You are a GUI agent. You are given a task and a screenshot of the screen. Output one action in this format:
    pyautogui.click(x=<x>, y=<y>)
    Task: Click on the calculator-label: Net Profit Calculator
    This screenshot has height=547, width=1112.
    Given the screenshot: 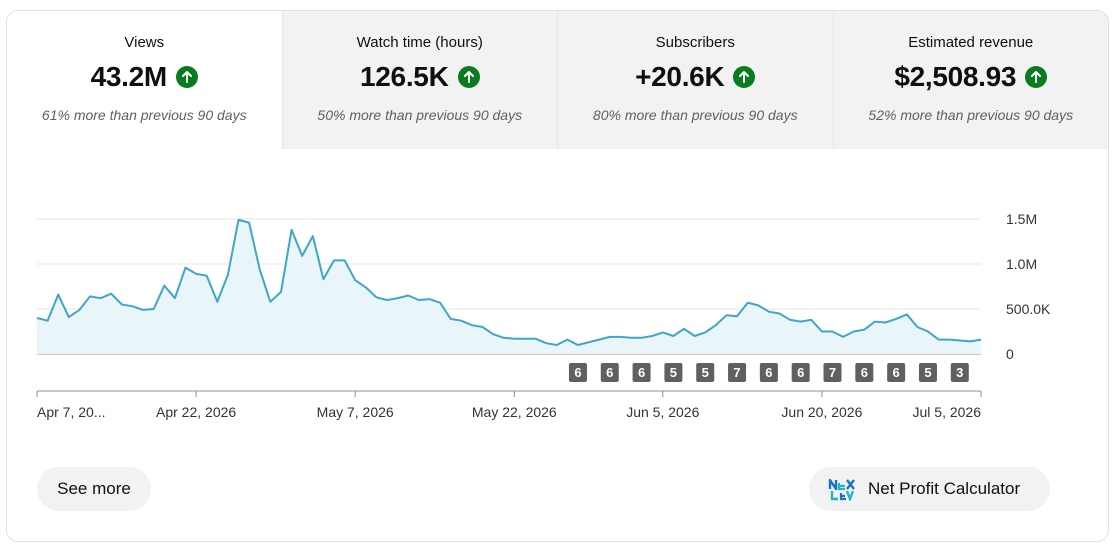 What is the action you would take?
    pyautogui.click(x=944, y=488)
    